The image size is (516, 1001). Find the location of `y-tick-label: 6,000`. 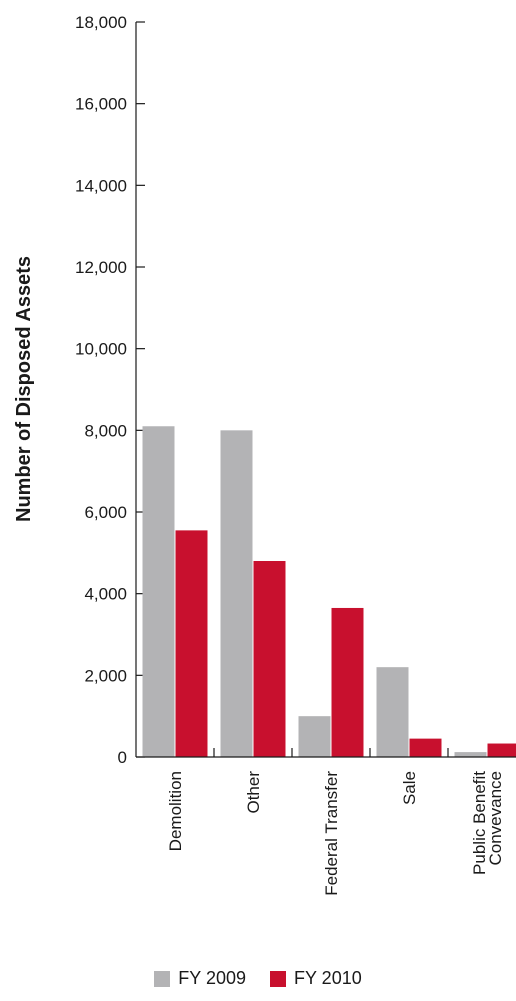

y-tick-label: 6,000 is located at coordinates (105, 512).